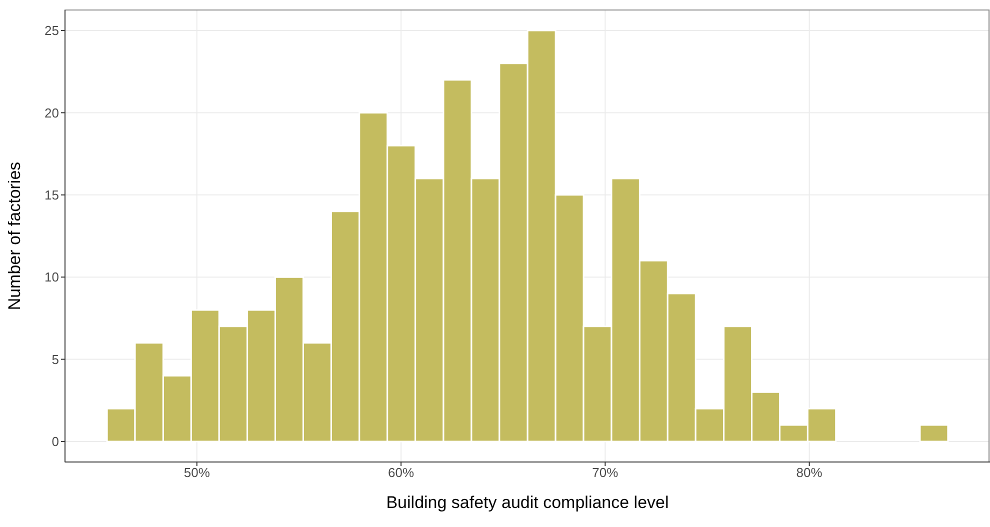 This screenshot has height=527, width=990. I want to click on x-tick-label: 50%, so click(197, 472).